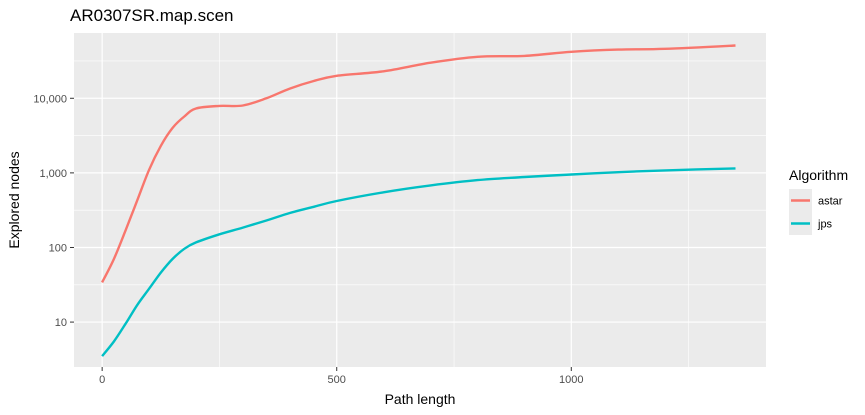 Image resolution: width=865 pixels, height=415 pixels. I want to click on x-axis-title: Path length, so click(420, 399).